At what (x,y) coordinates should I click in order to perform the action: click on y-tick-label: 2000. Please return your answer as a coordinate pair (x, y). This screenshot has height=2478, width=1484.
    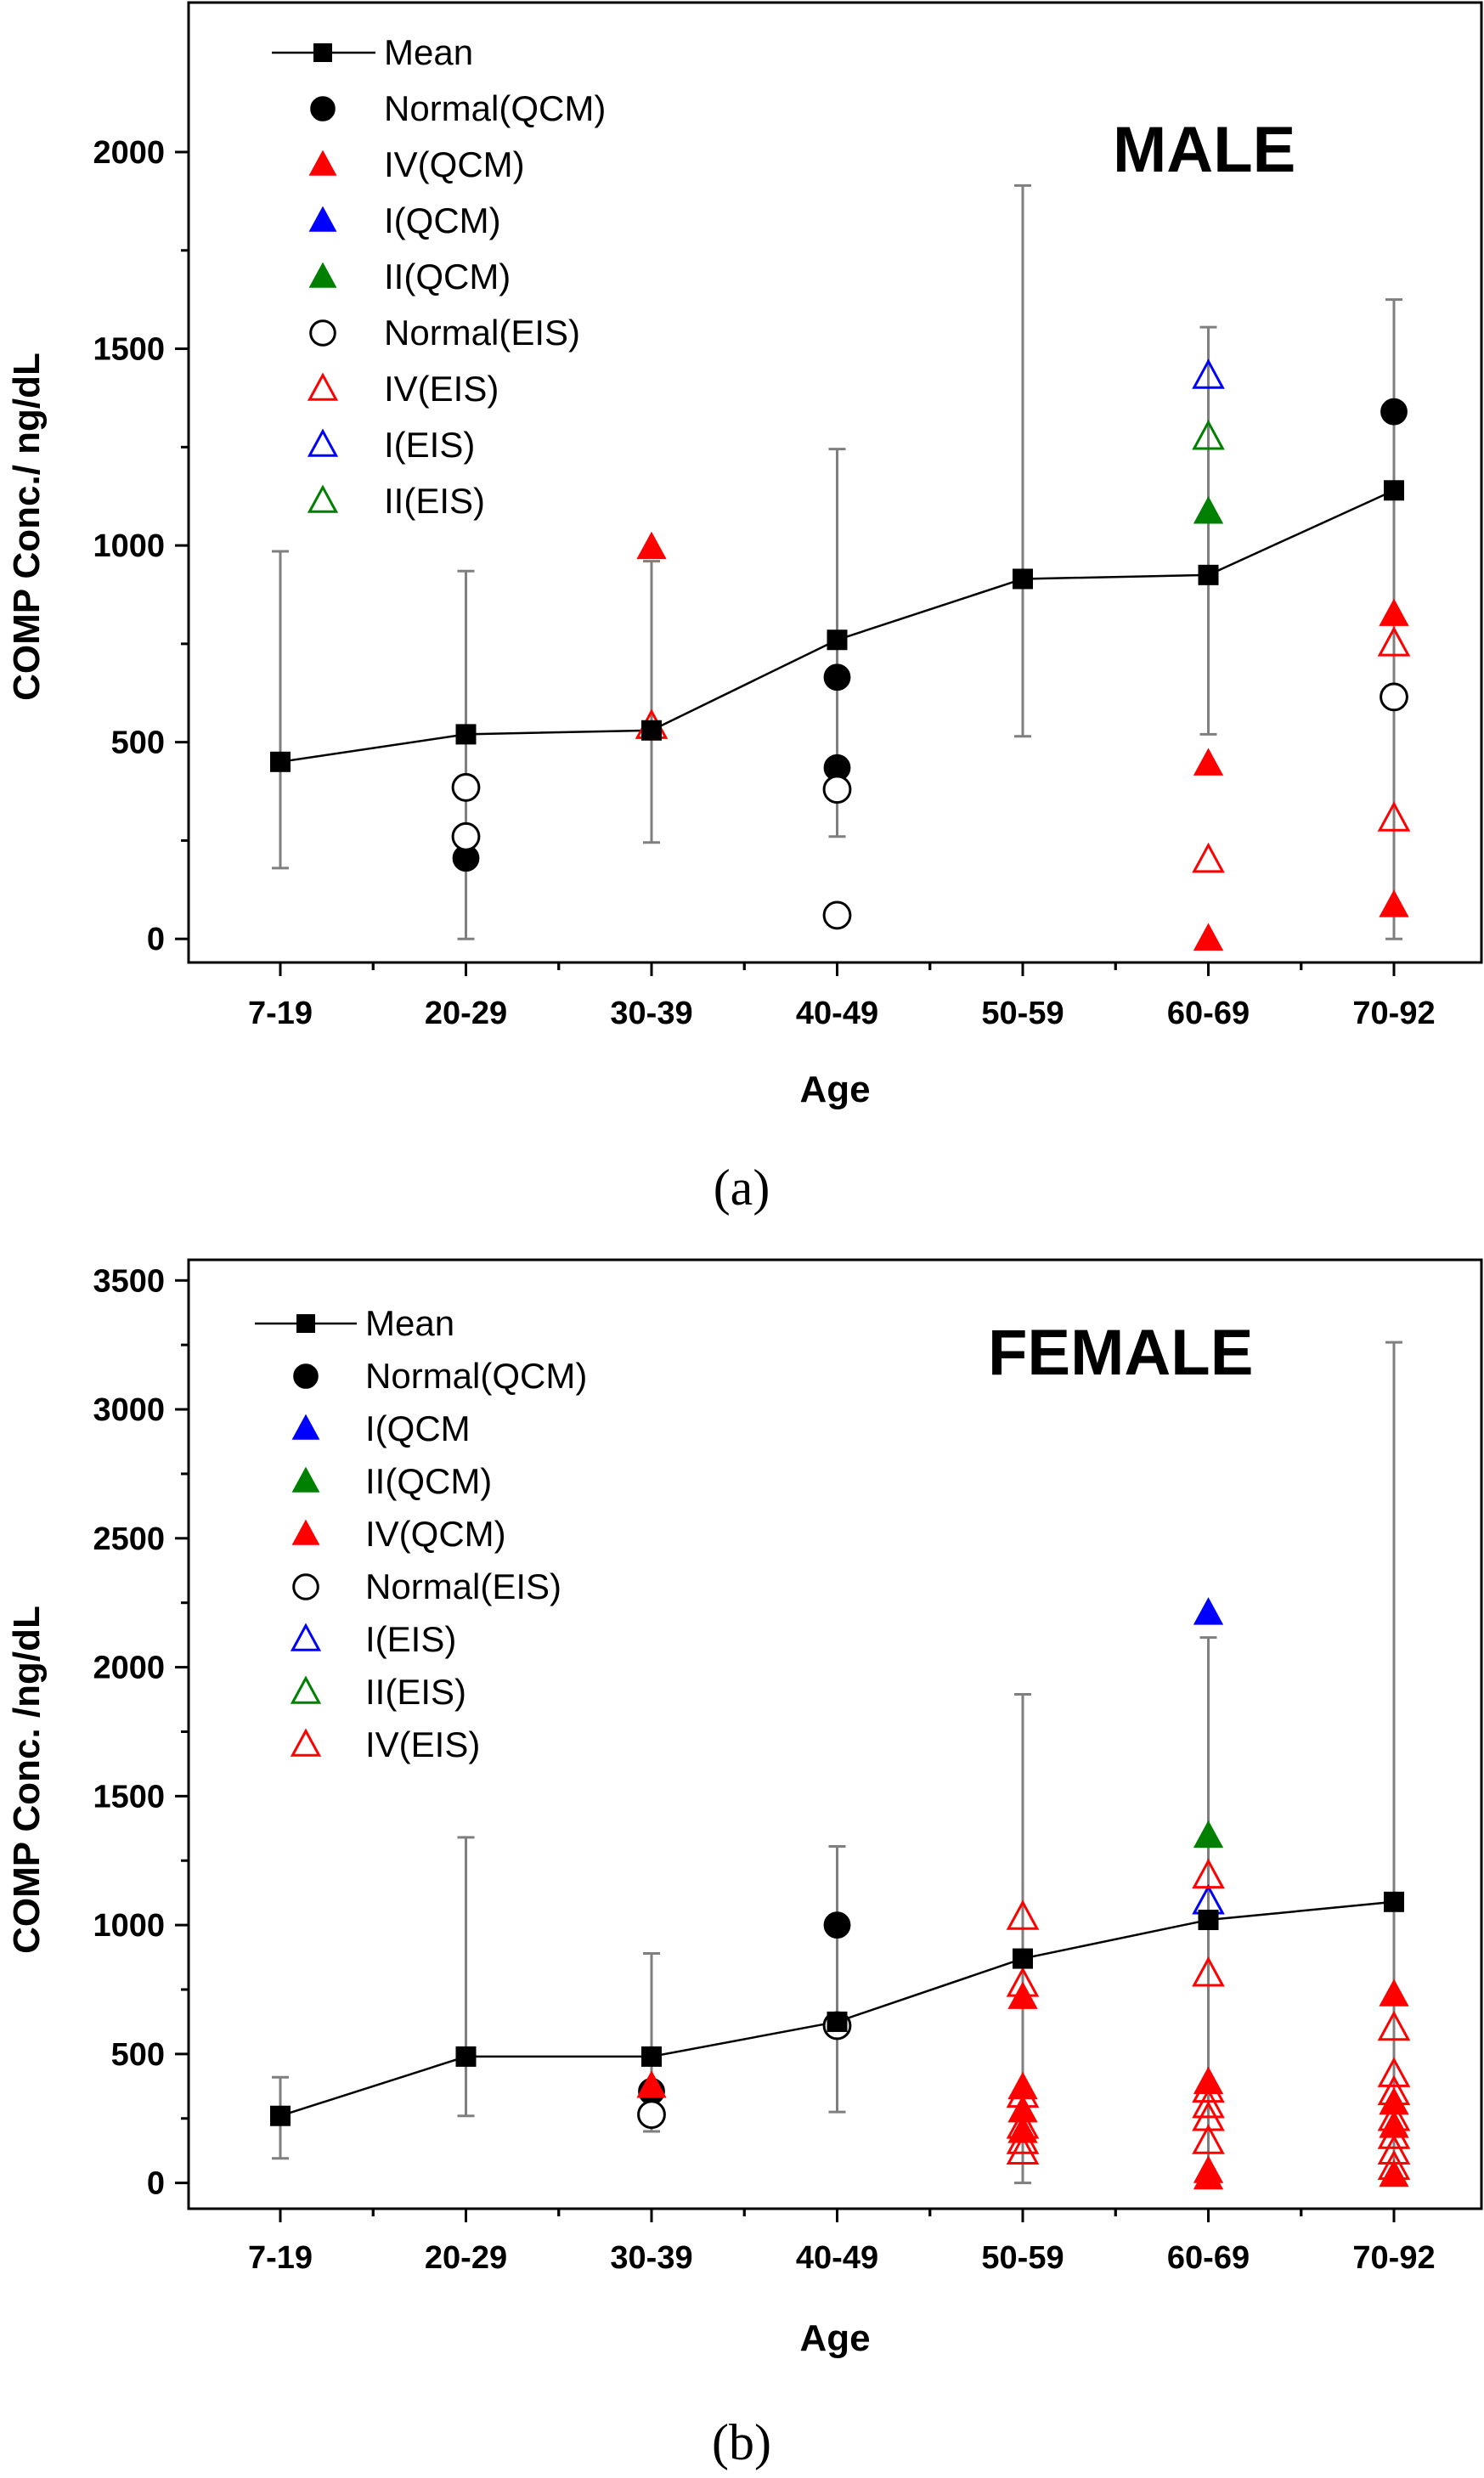
    Looking at the image, I should click on (129, 1668).